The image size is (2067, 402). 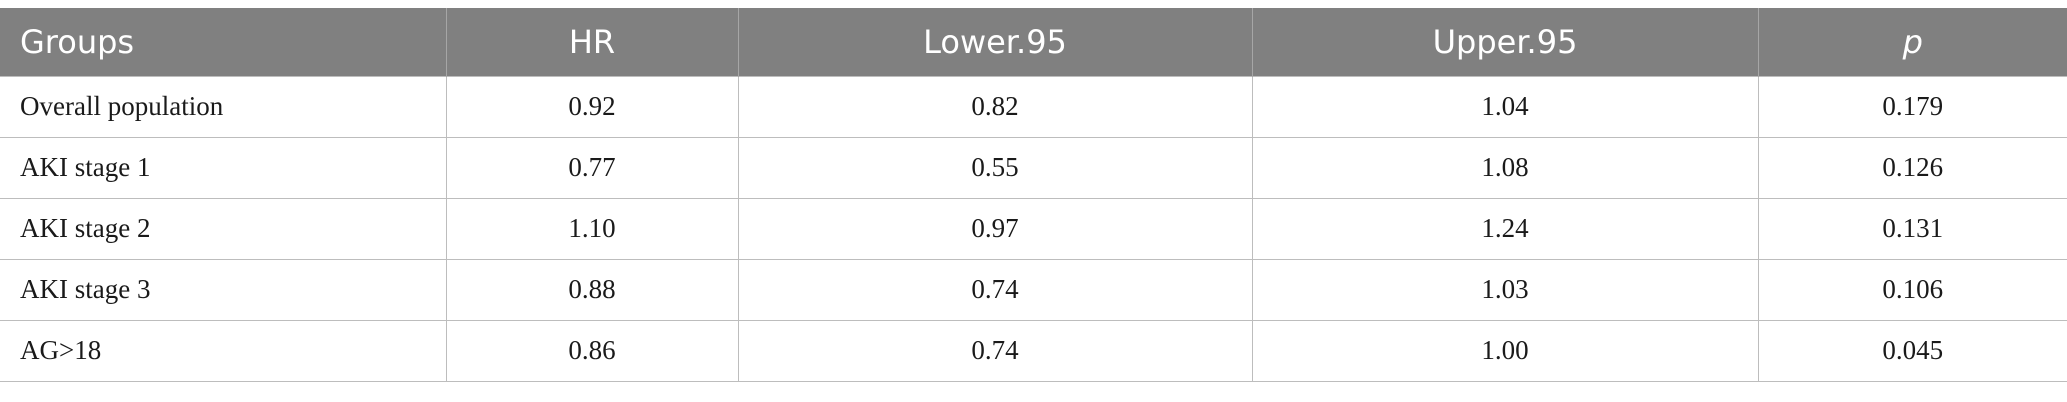 What do you see at coordinates (223, 167) in the screenshot?
I see `cell-group: AKI stage 1` at bounding box center [223, 167].